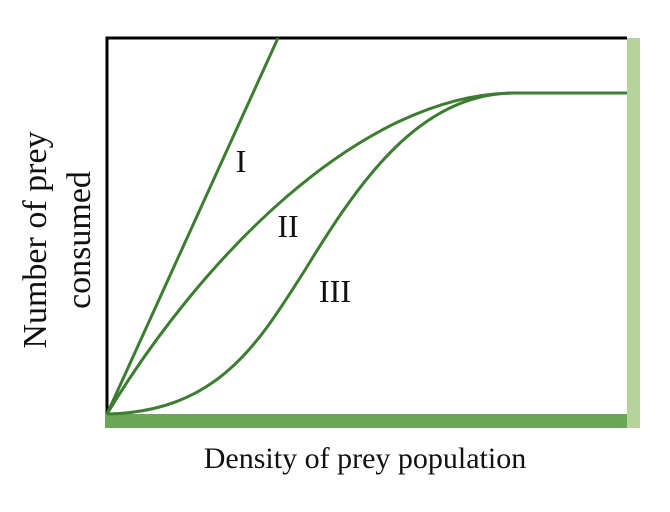  What do you see at coordinates (633, 233) in the screenshot?
I see `right-bar` at bounding box center [633, 233].